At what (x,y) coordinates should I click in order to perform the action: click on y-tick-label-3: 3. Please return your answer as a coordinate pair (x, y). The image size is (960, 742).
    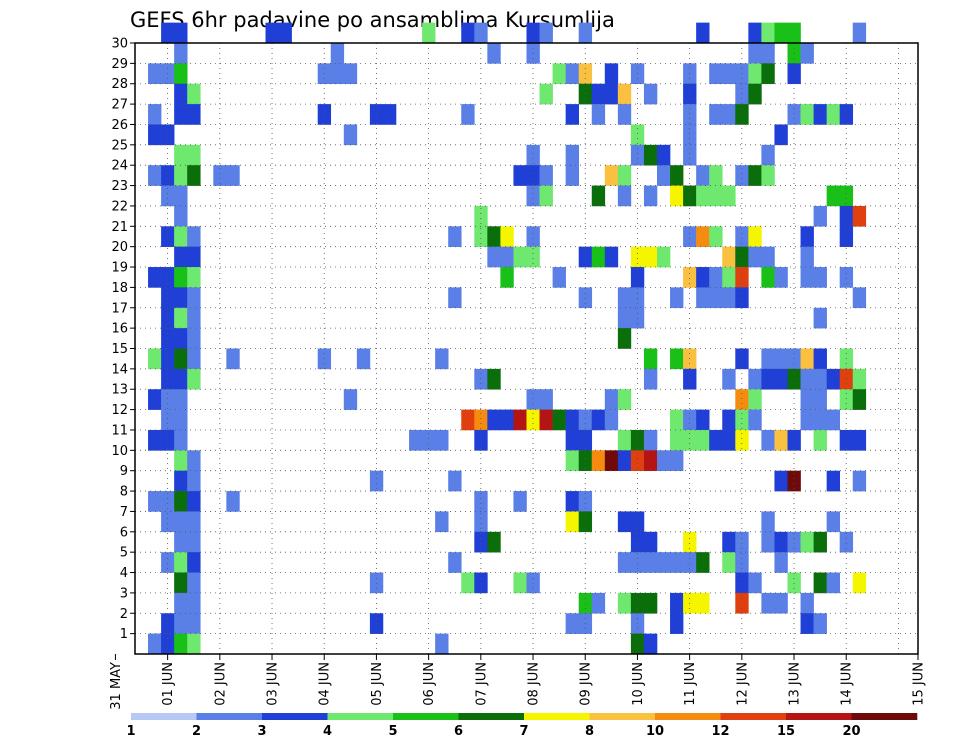
    Looking at the image, I should click on (124, 593).